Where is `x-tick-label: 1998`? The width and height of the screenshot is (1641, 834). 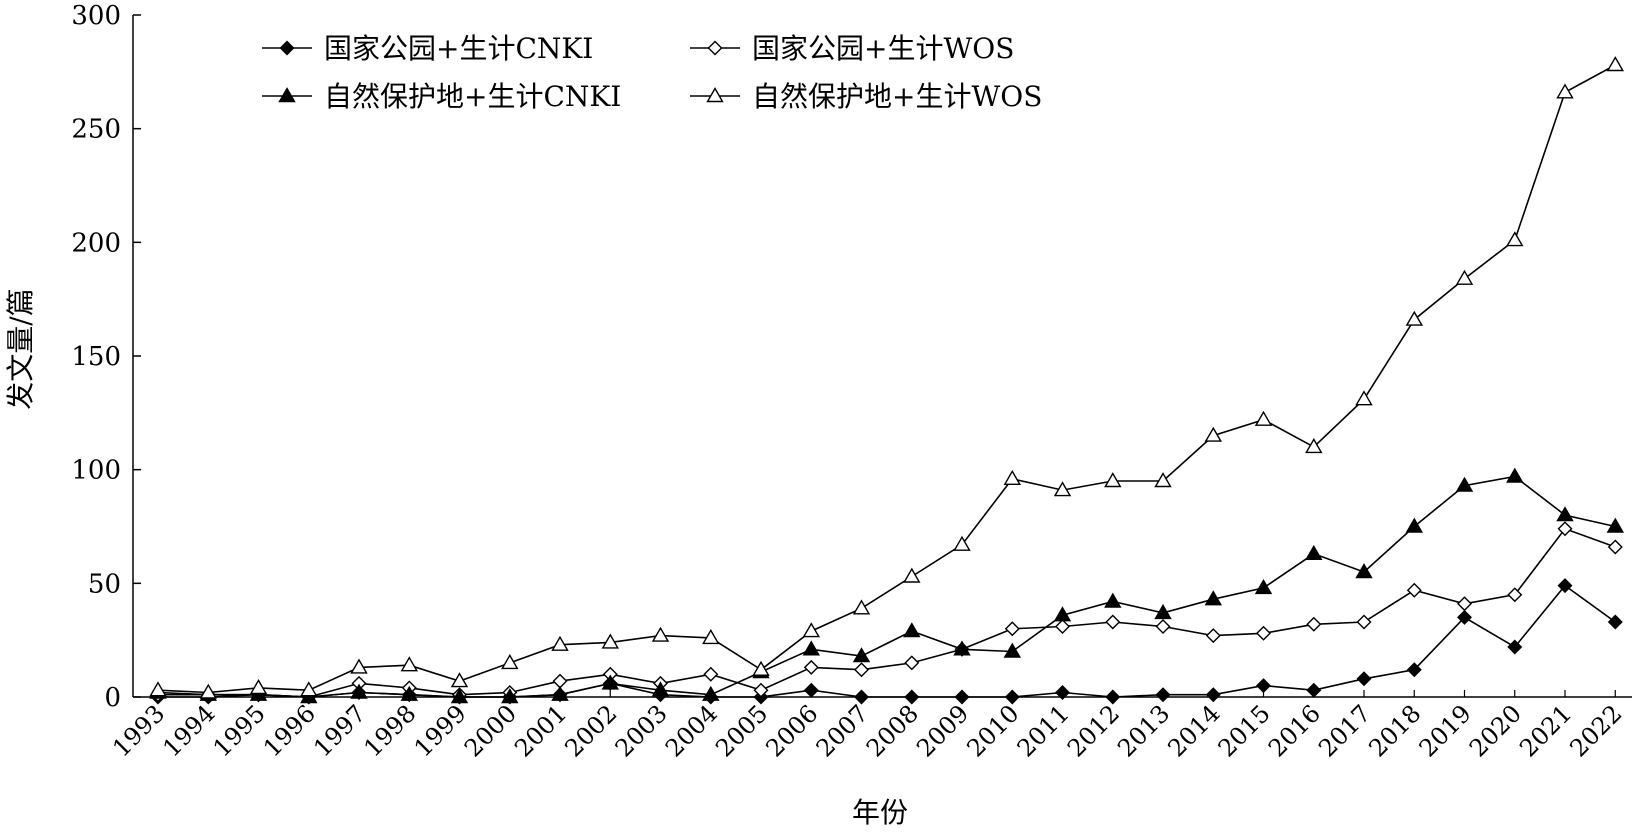 x-tick-label: 1998 is located at coordinates (390, 730).